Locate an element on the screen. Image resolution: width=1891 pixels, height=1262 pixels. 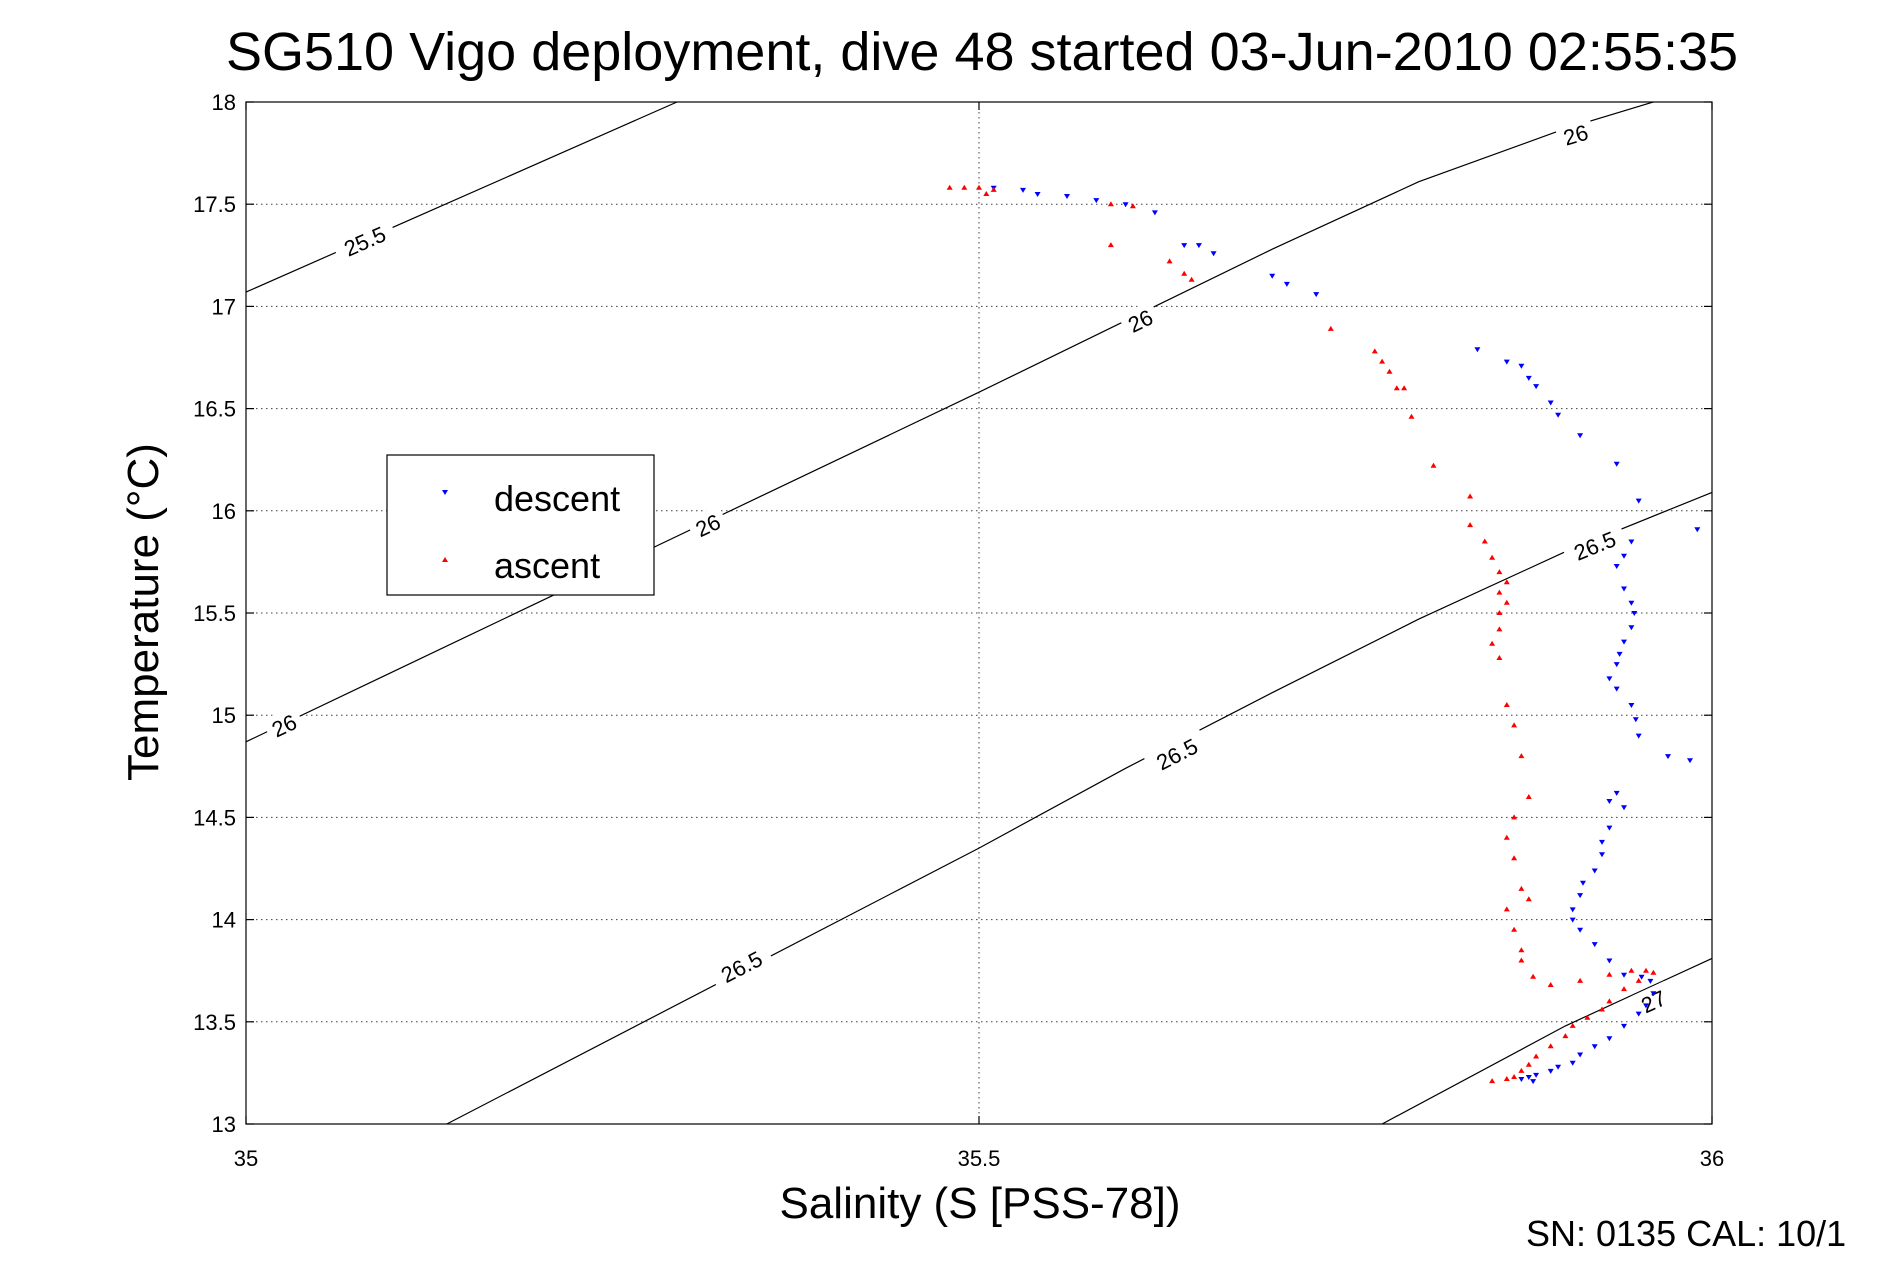
y-tick-label: 13 is located at coordinates (224, 1124).